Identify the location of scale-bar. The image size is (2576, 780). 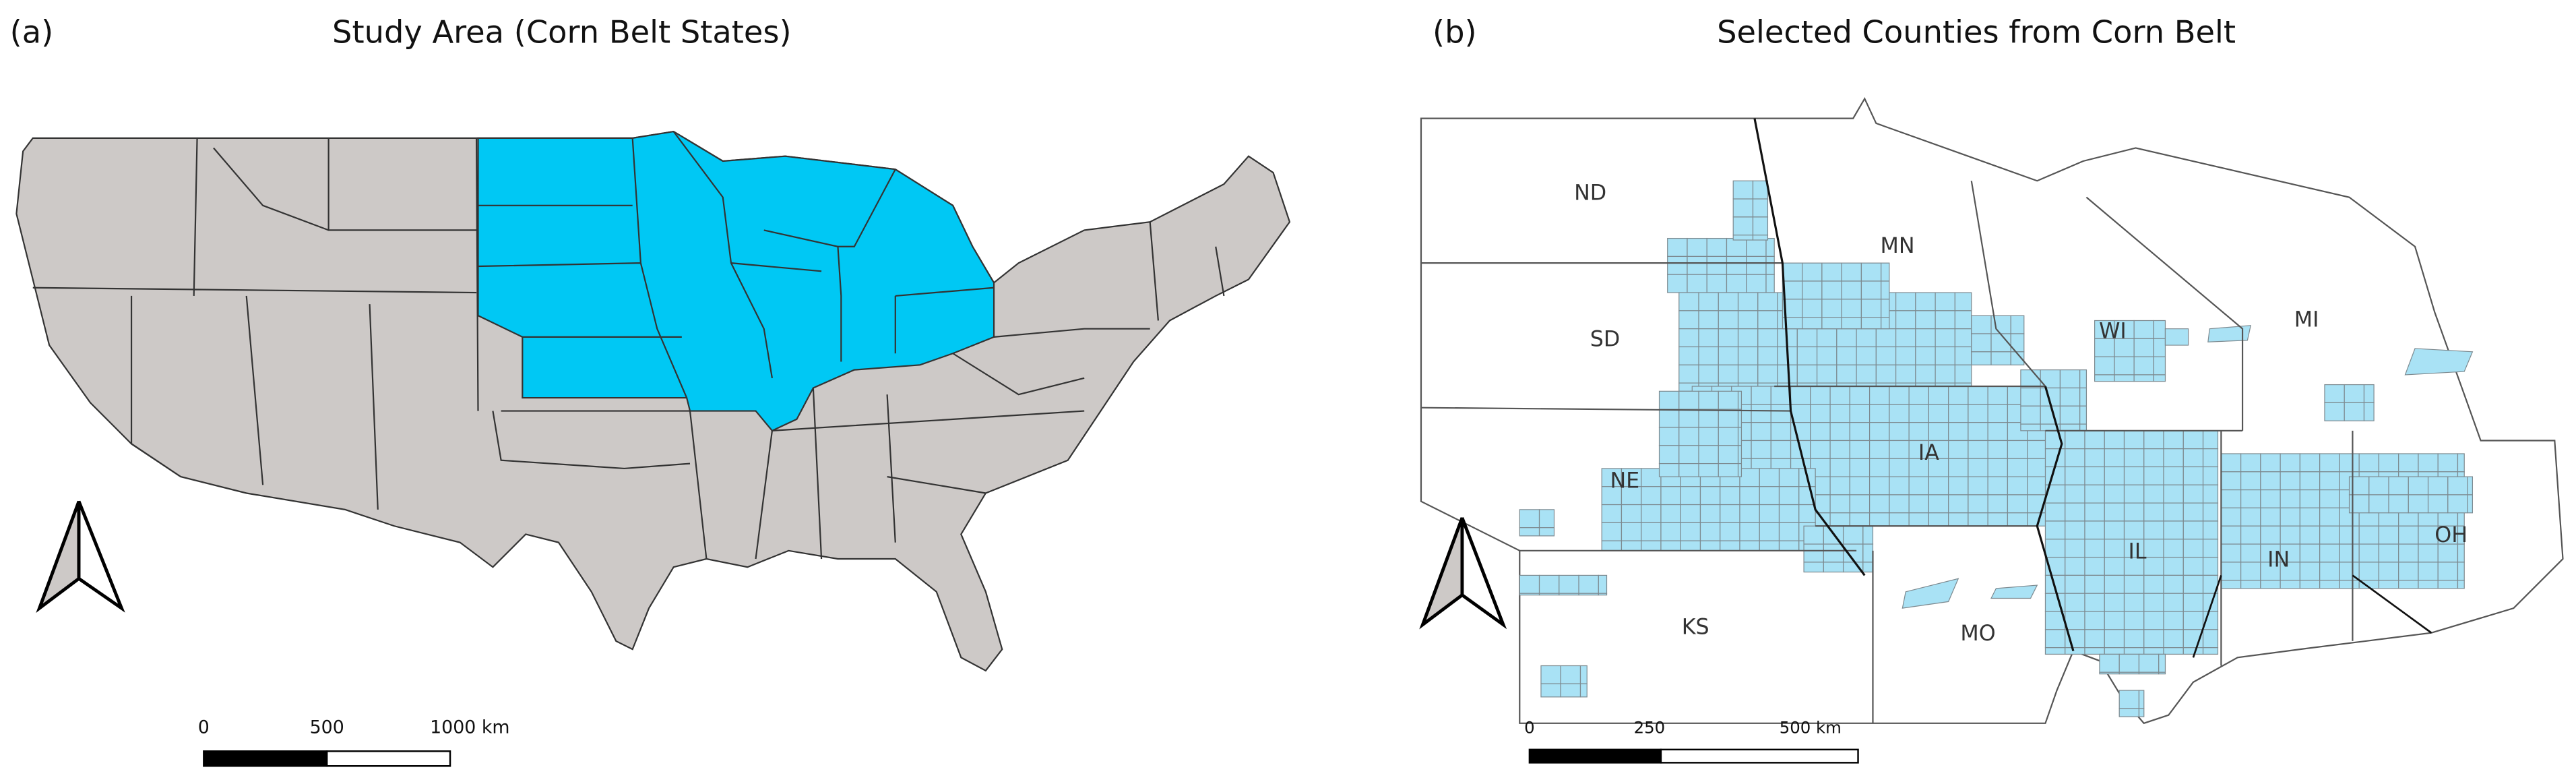
(327, 758).